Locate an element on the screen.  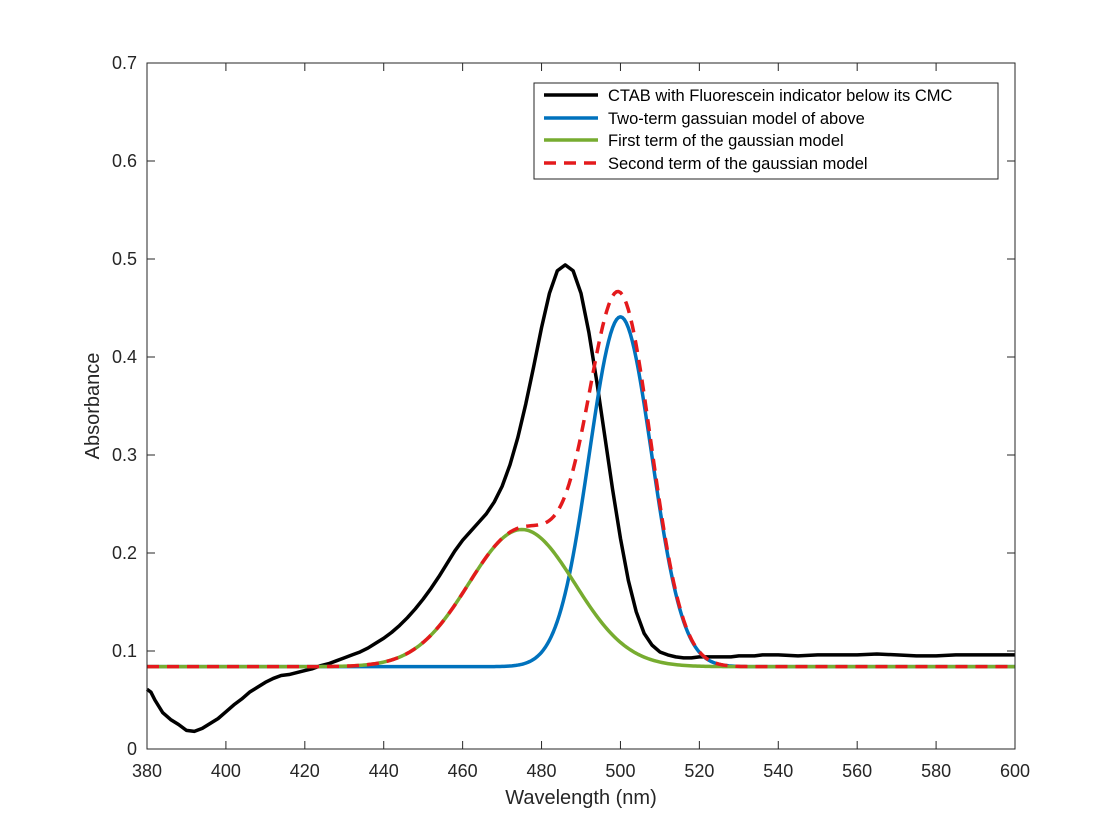
x-tick-label: 560 is located at coordinates (857, 771).